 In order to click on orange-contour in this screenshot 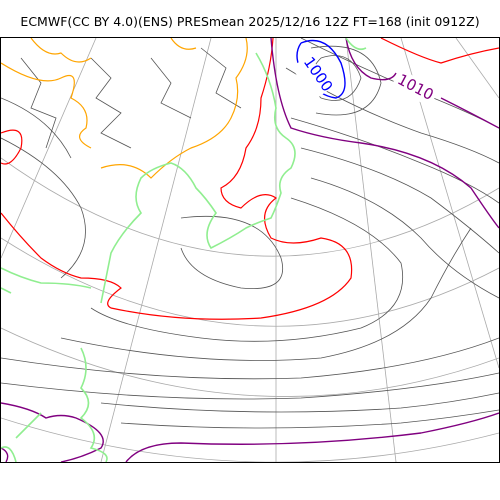, I will do `click(124, 108)`.